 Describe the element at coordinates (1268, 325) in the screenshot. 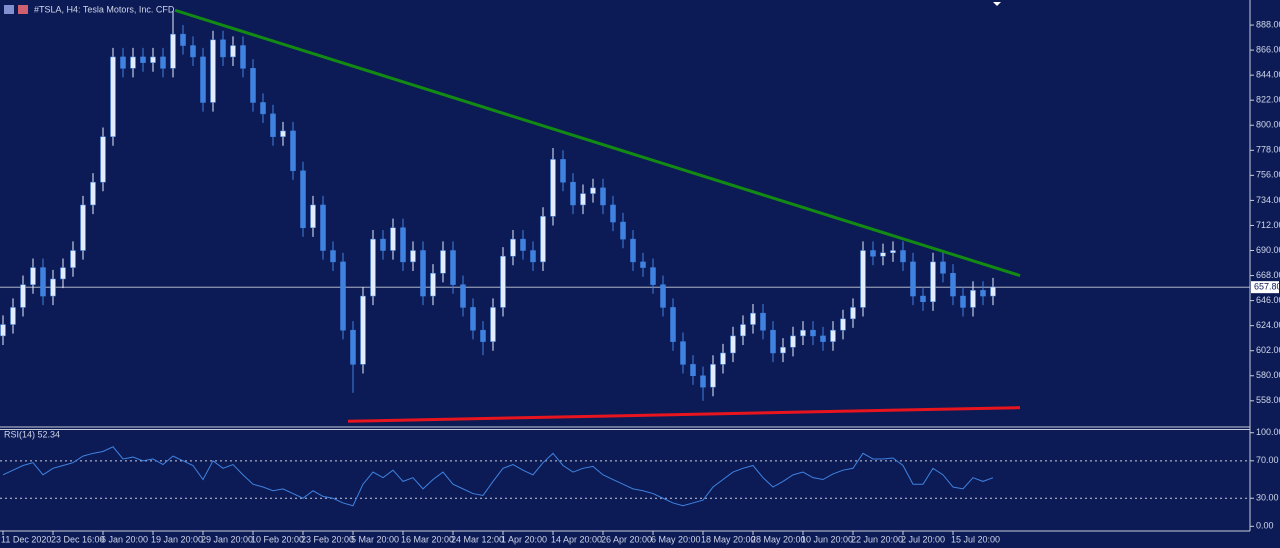

I see `y-tick-label: 624.00` at that location.